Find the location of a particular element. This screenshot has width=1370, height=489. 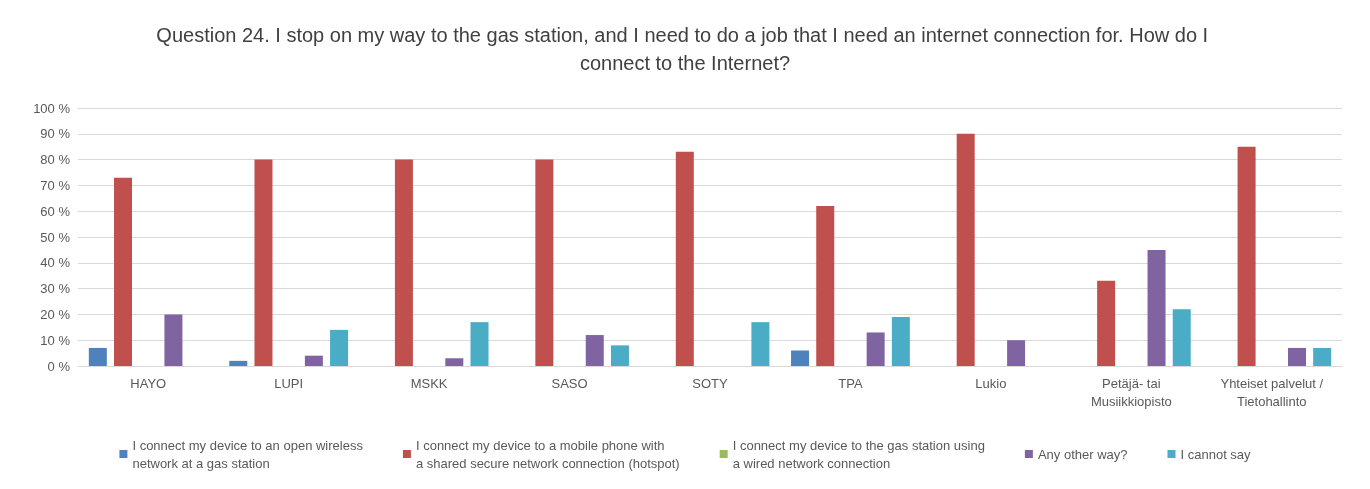

y-tick-label: 80 % is located at coordinates (55, 160).